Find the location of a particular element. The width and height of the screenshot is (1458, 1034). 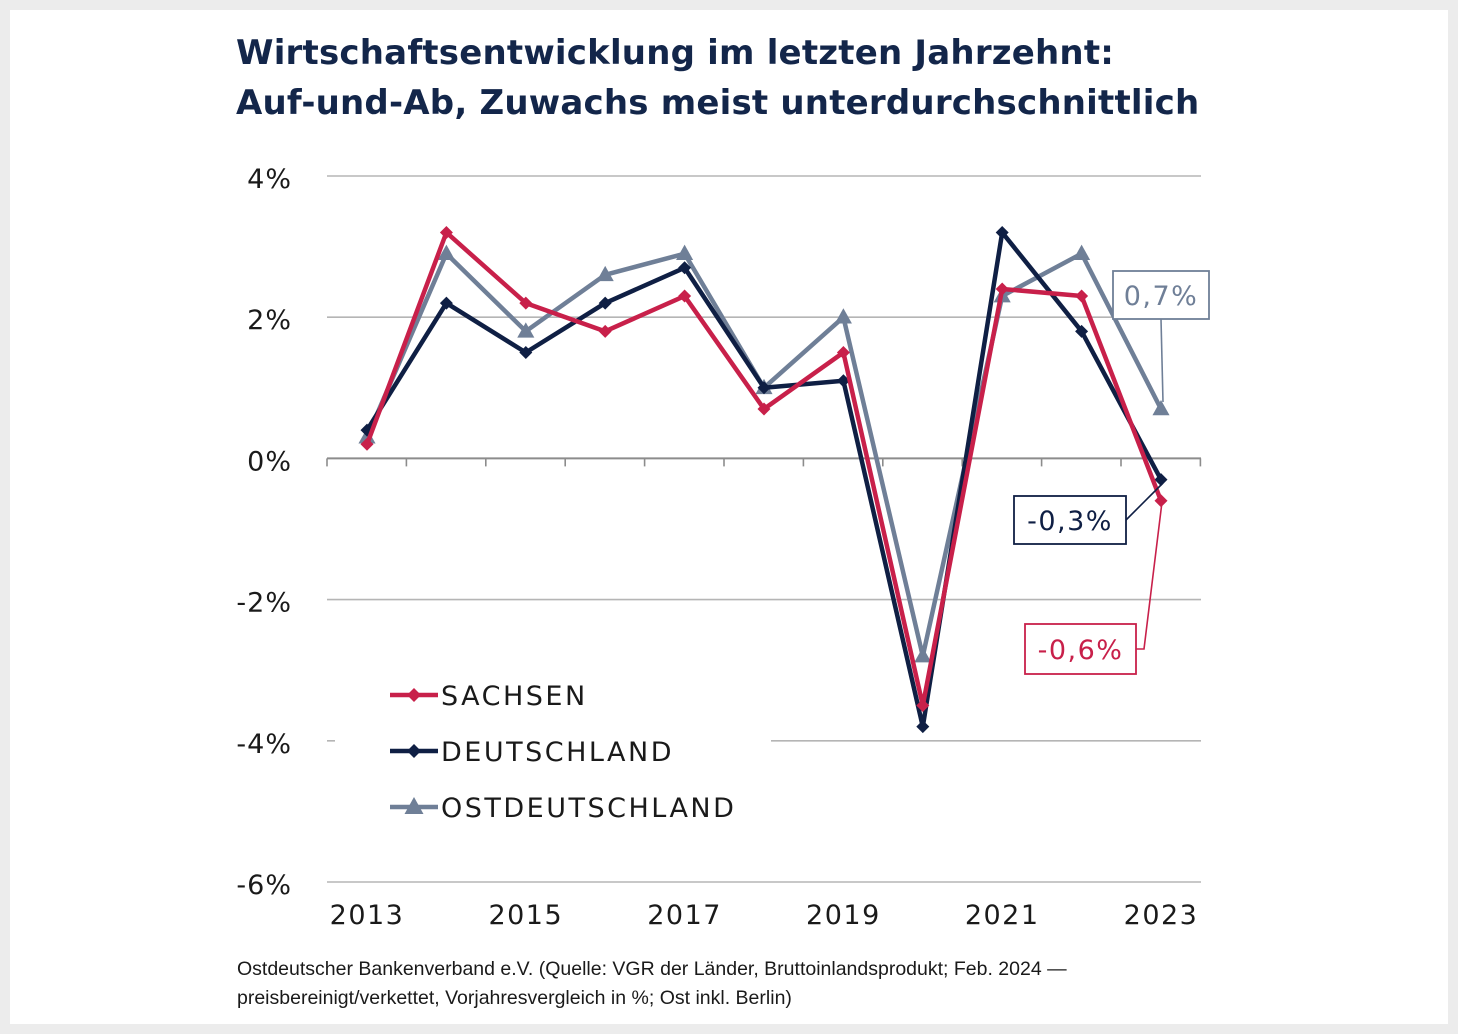

annotation-label: -0,6% is located at coordinates (1081, 650).